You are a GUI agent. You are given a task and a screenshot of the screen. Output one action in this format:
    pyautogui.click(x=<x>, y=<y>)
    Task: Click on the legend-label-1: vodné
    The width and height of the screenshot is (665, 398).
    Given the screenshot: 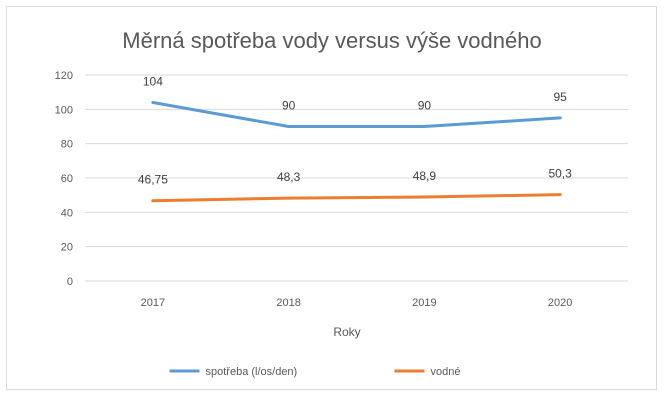 What is the action you would take?
    pyautogui.click(x=446, y=372)
    